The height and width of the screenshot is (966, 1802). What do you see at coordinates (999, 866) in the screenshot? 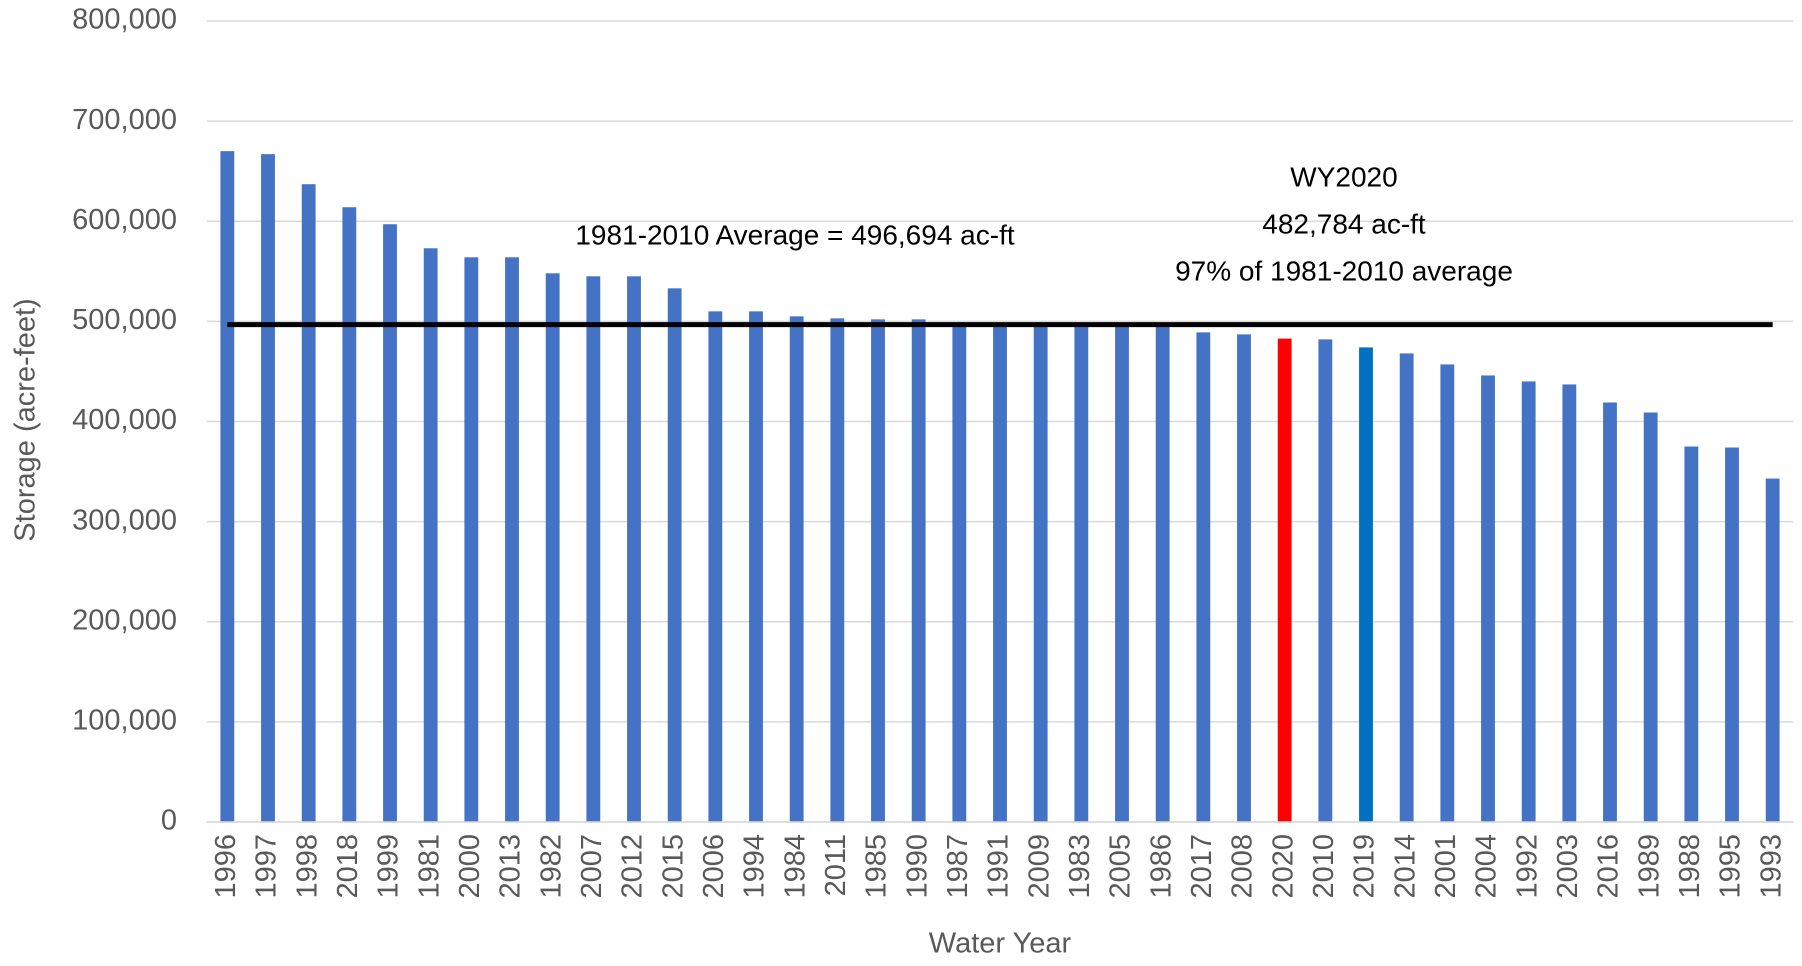
I see `x-tick-label: 1991` at bounding box center [999, 866].